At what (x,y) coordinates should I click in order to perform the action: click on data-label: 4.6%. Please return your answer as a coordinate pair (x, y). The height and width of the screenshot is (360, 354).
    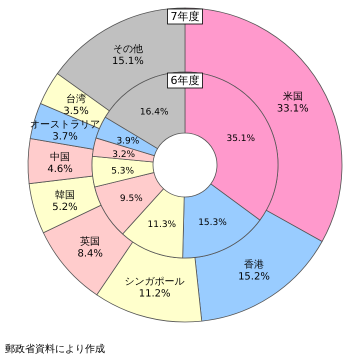
    Looking at the image, I should click on (60, 169).